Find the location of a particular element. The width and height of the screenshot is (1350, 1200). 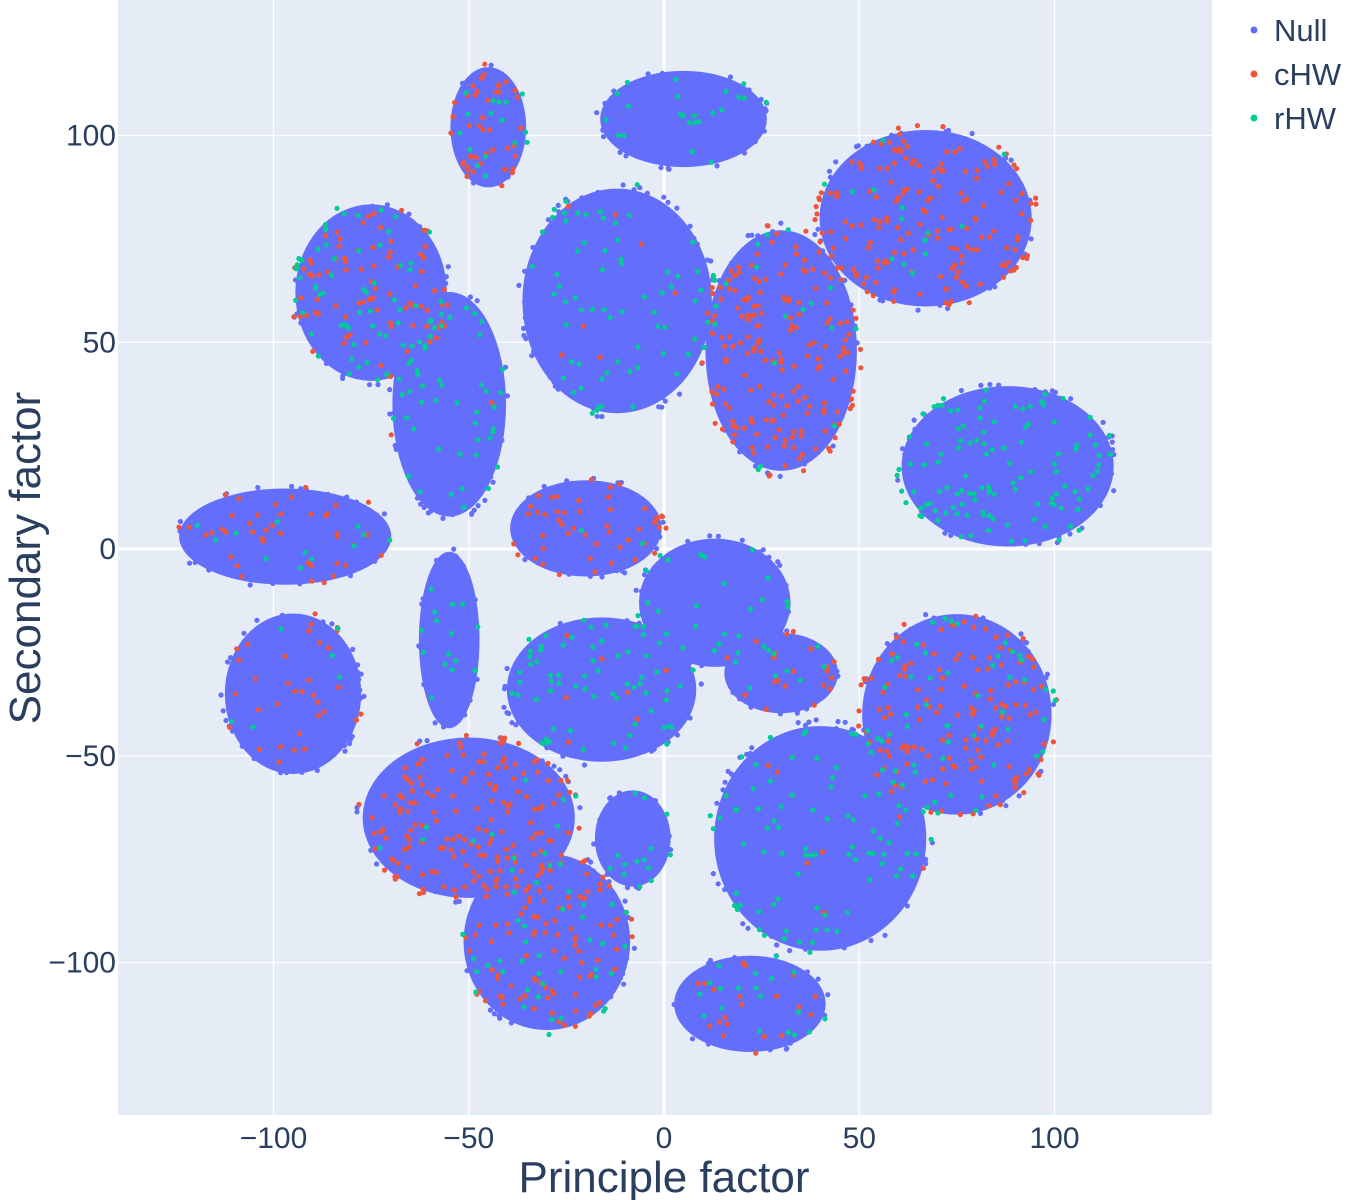

legend-item-Null: Null is located at coordinates (1289, 30).